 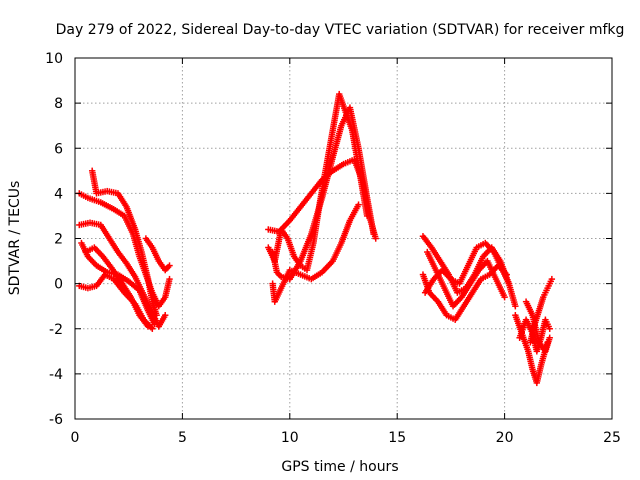 I want to click on x-tick-label: 0, so click(x=75, y=438).